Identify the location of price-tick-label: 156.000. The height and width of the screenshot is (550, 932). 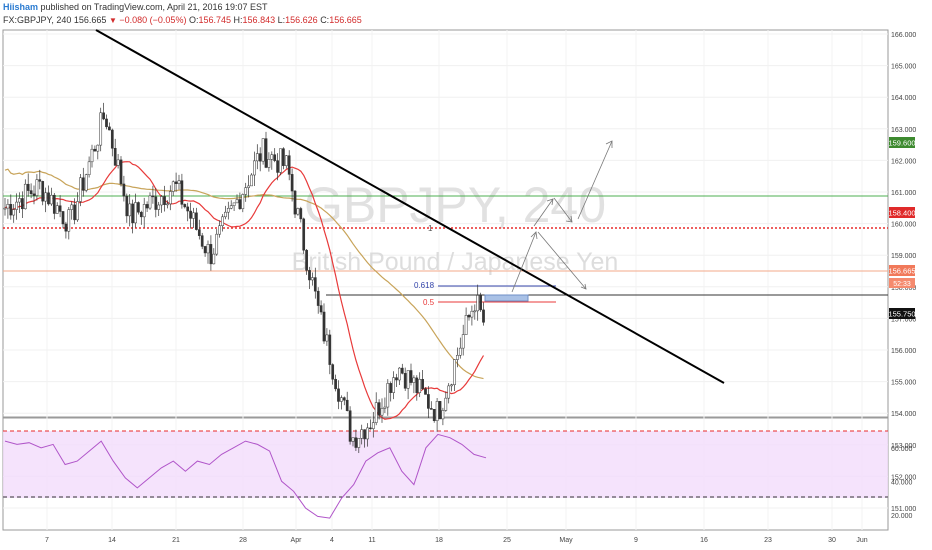
(903, 351).